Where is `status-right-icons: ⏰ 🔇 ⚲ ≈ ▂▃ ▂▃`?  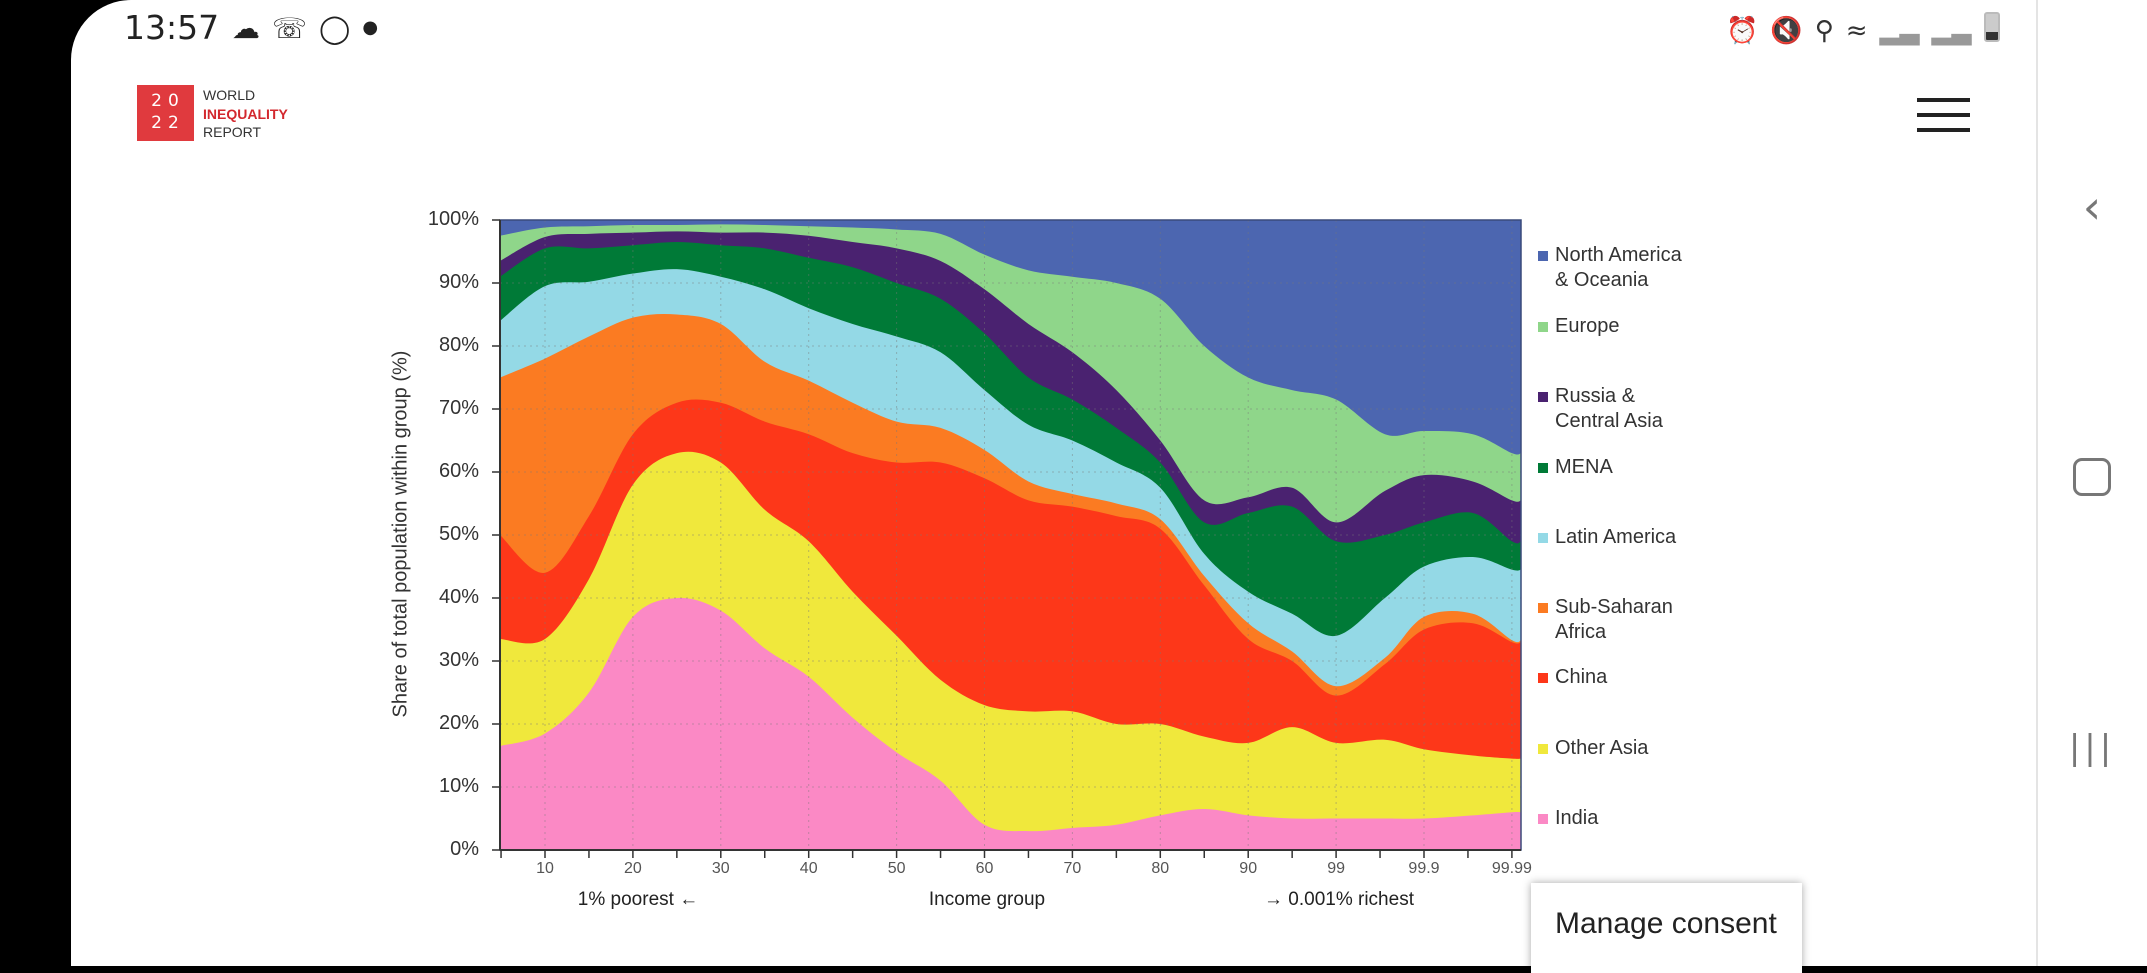 status-right-icons: ⏰ 🔇 ⚲ ≈ ▂▃ ▂▃ is located at coordinates (1863, 30).